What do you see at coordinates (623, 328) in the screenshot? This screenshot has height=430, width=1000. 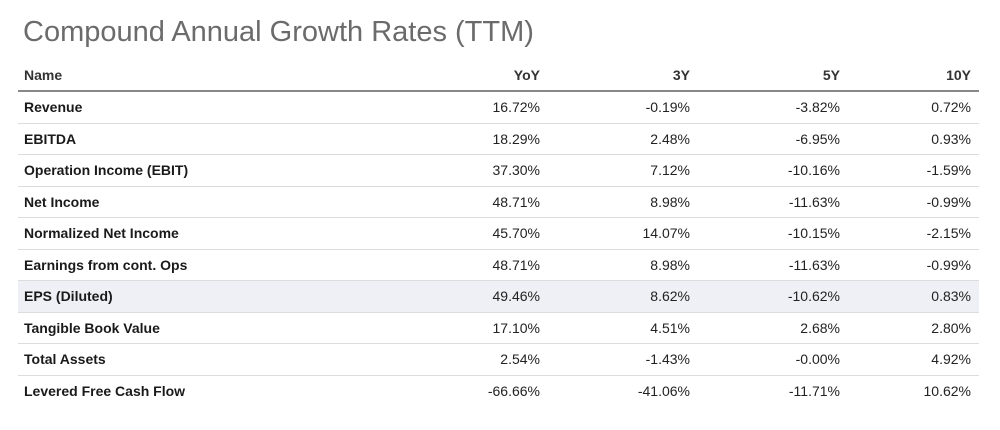 I see `cell-3y: 4.51%` at bounding box center [623, 328].